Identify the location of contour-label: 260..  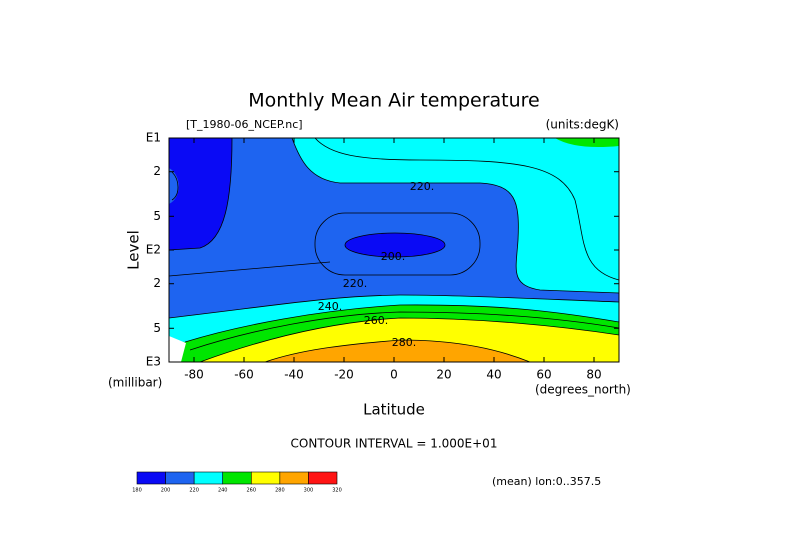
(376, 320).